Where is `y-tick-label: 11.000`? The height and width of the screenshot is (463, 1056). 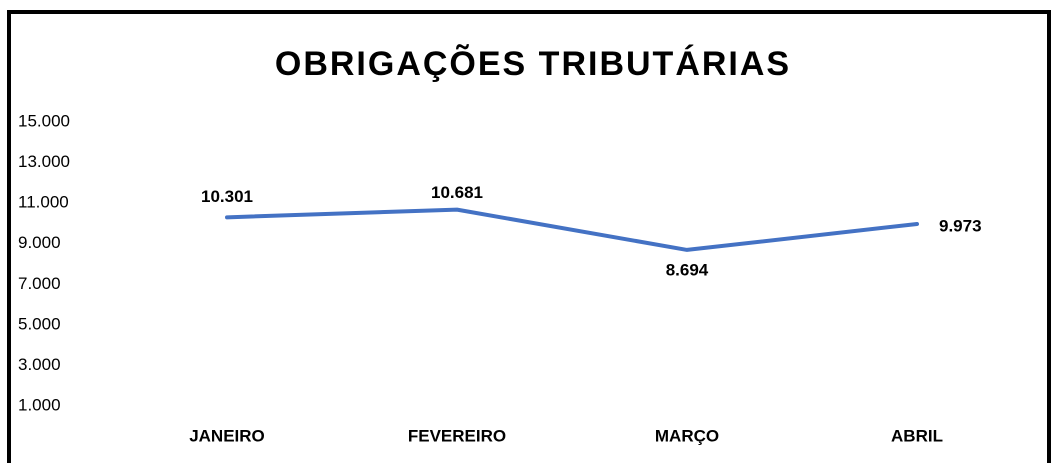 y-tick-label: 11.000 is located at coordinates (43, 202).